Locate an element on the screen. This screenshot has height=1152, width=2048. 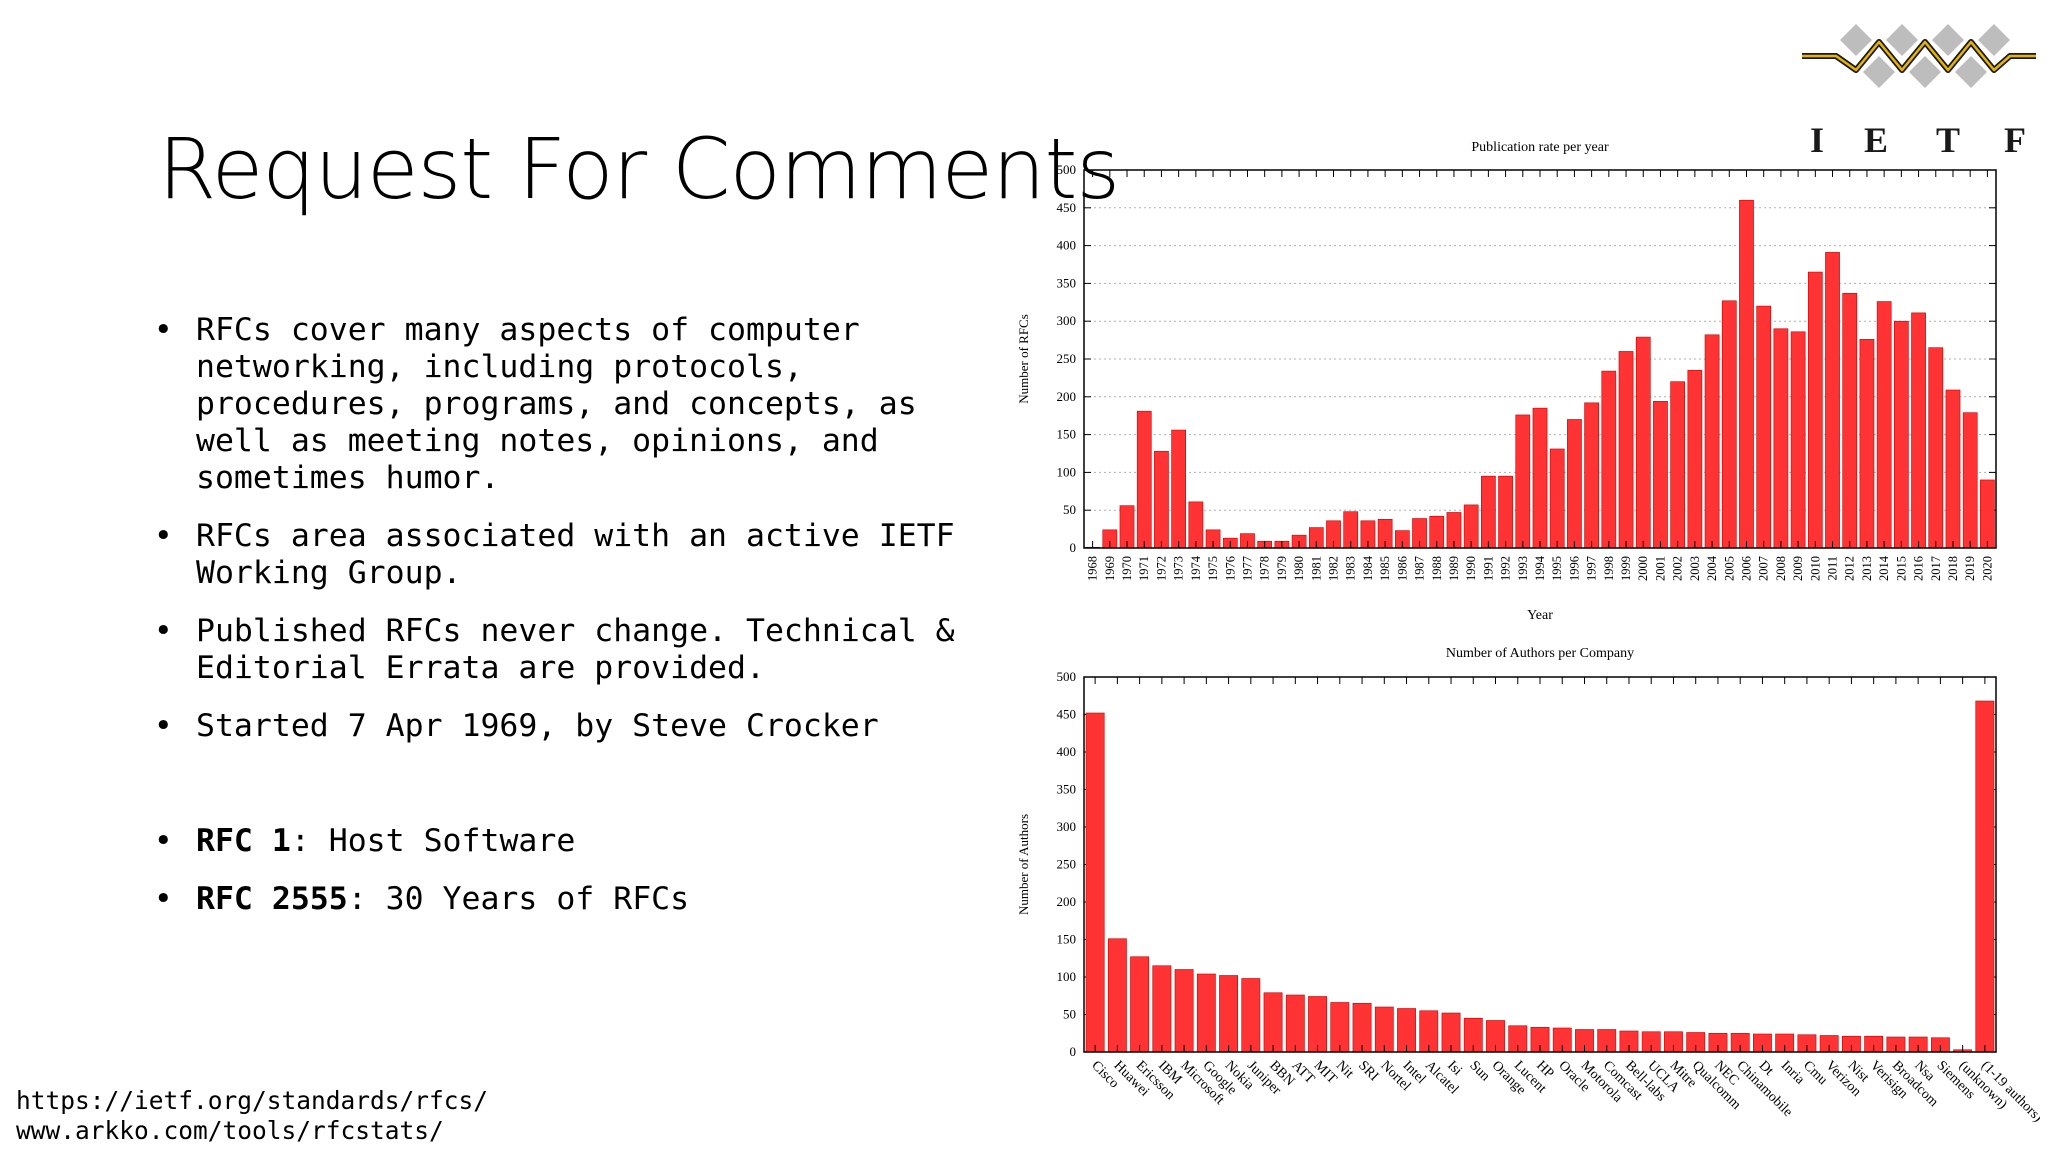
x-tick-label: 1973 is located at coordinates (1179, 568).